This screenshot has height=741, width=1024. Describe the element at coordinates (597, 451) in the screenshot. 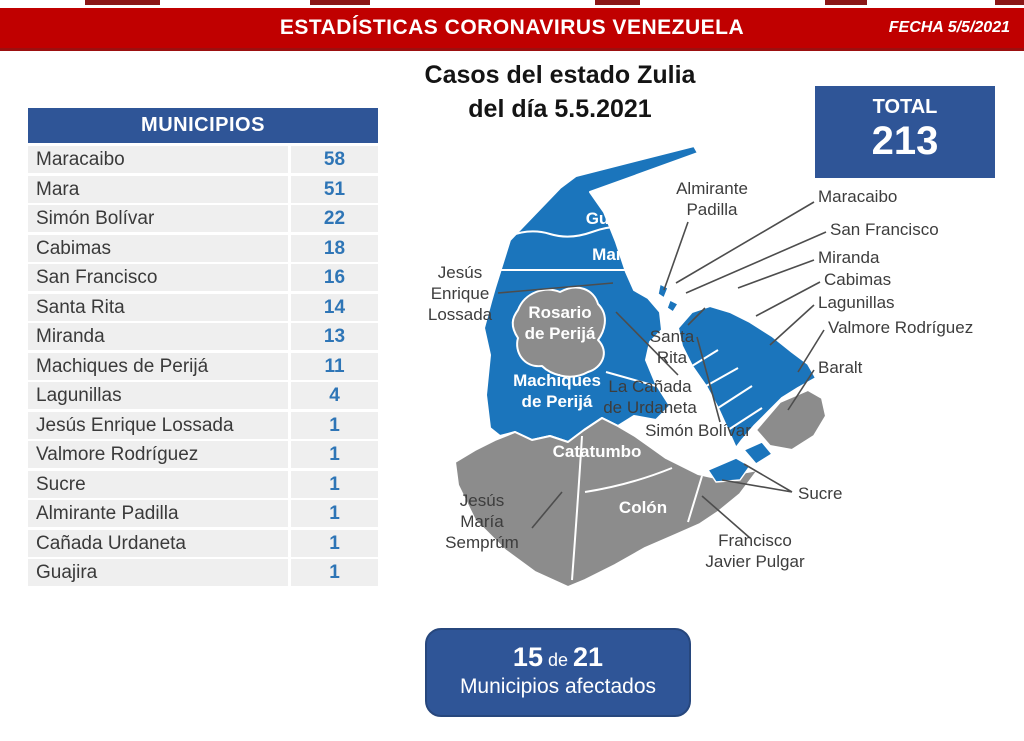

I see `map-label-catatumbo: Catatumbo` at that location.